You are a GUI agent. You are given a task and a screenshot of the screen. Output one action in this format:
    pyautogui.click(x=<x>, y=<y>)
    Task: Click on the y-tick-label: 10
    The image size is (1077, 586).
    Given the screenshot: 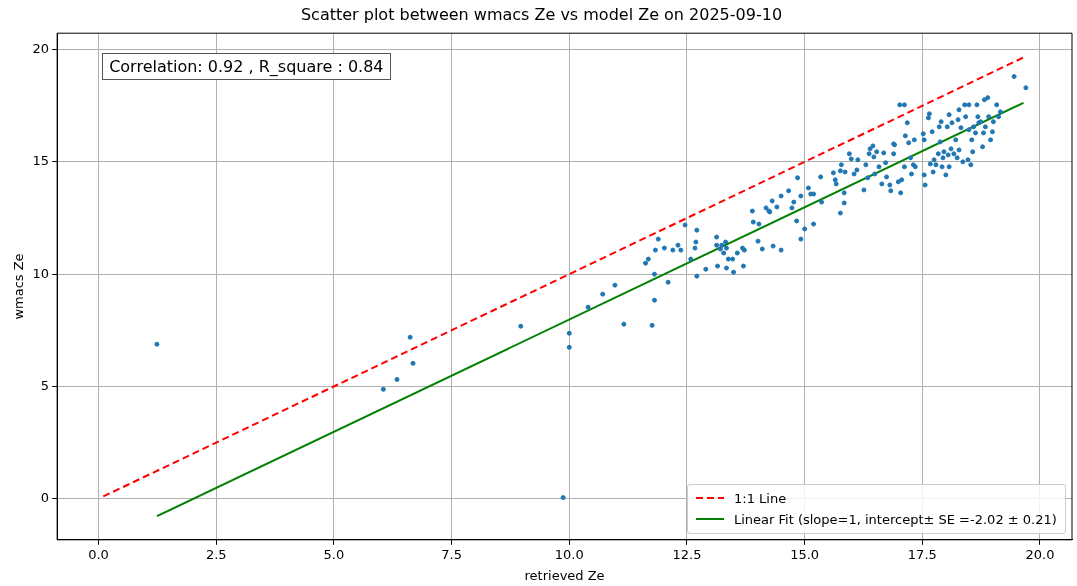 What is the action you would take?
    pyautogui.click(x=41, y=273)
    